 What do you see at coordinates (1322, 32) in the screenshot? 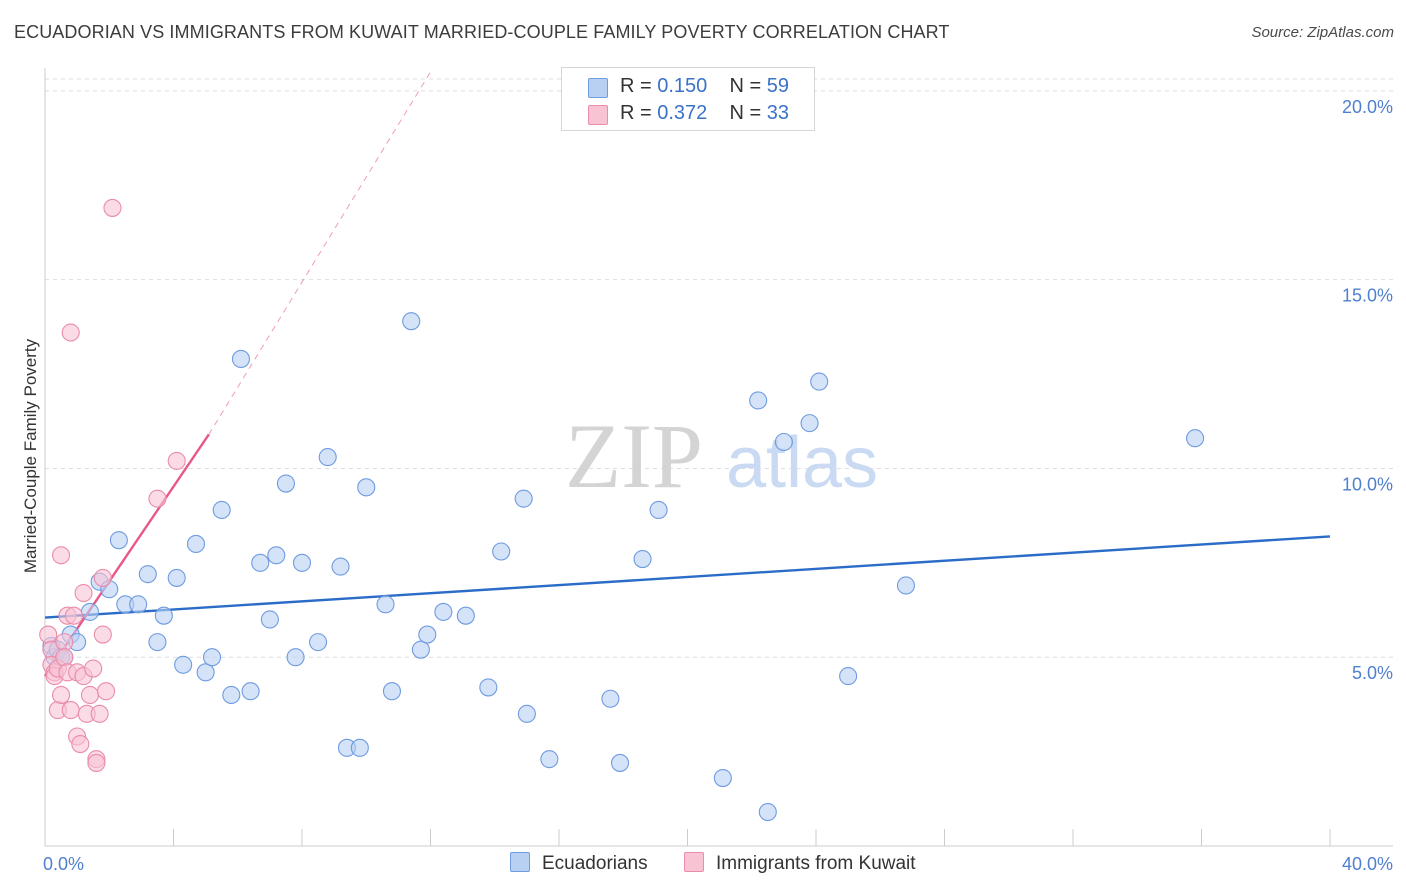
I see `source-label: Source: ZipAtlas.com` at bounding box center [1322, 32].